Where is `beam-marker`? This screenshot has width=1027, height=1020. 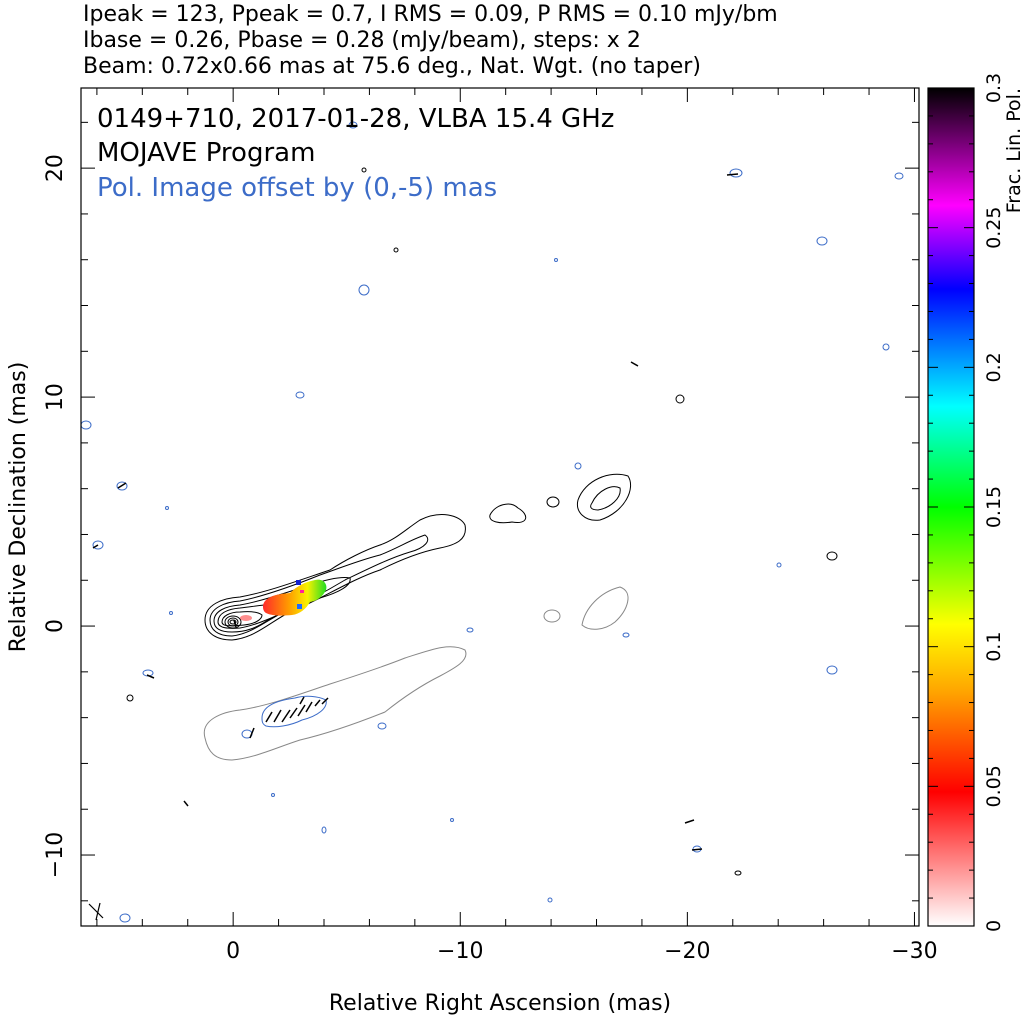
beam-marker is located at coordinates (96, 911).